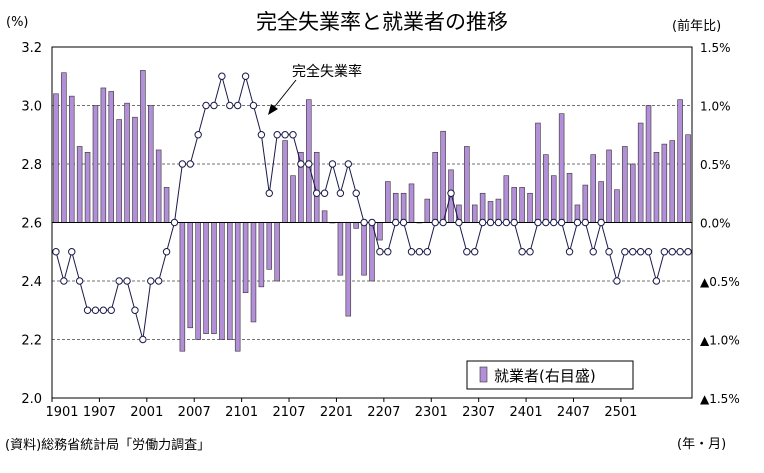 The width and height of the screenshot is (764, 473). Describe the element at coordinates (31, 224) in the screenshot. I see `left-axis-ticks: 2.0 2.2 2.4 2.6 2.8 3.0 3.2` at that location.